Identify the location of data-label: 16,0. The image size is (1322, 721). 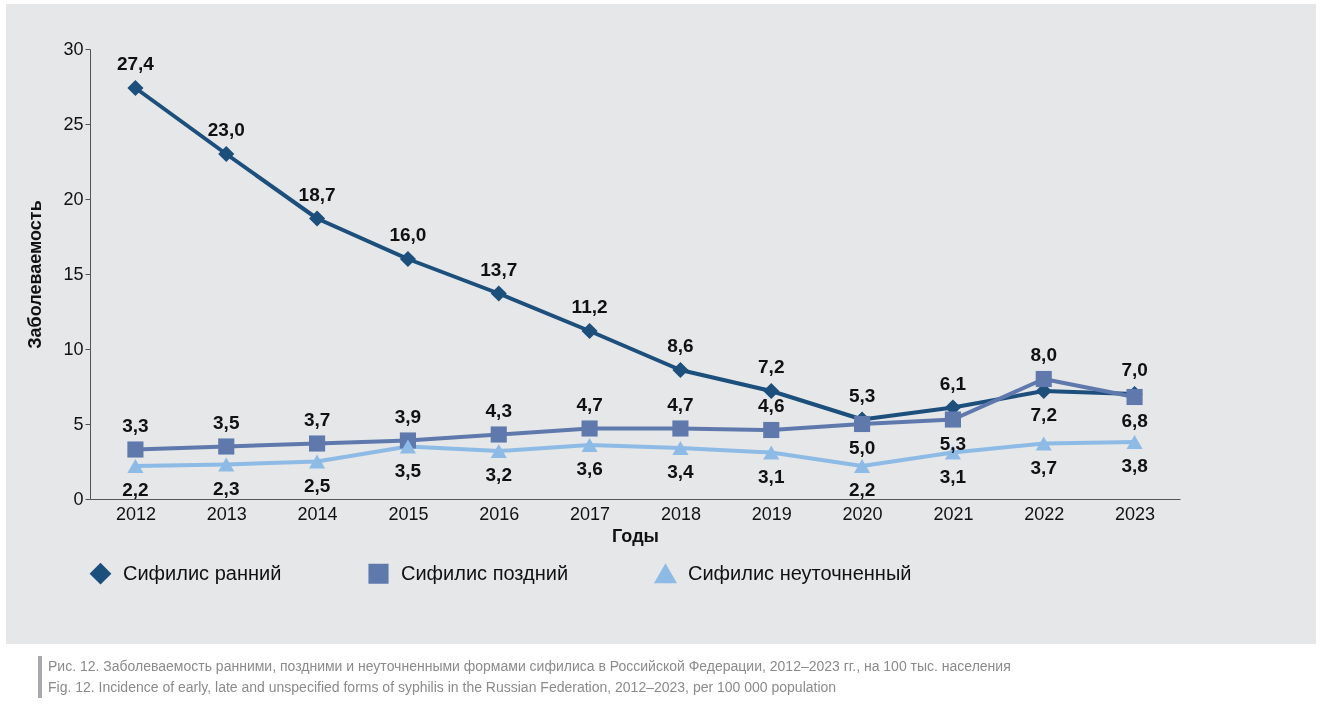
(408, 234).